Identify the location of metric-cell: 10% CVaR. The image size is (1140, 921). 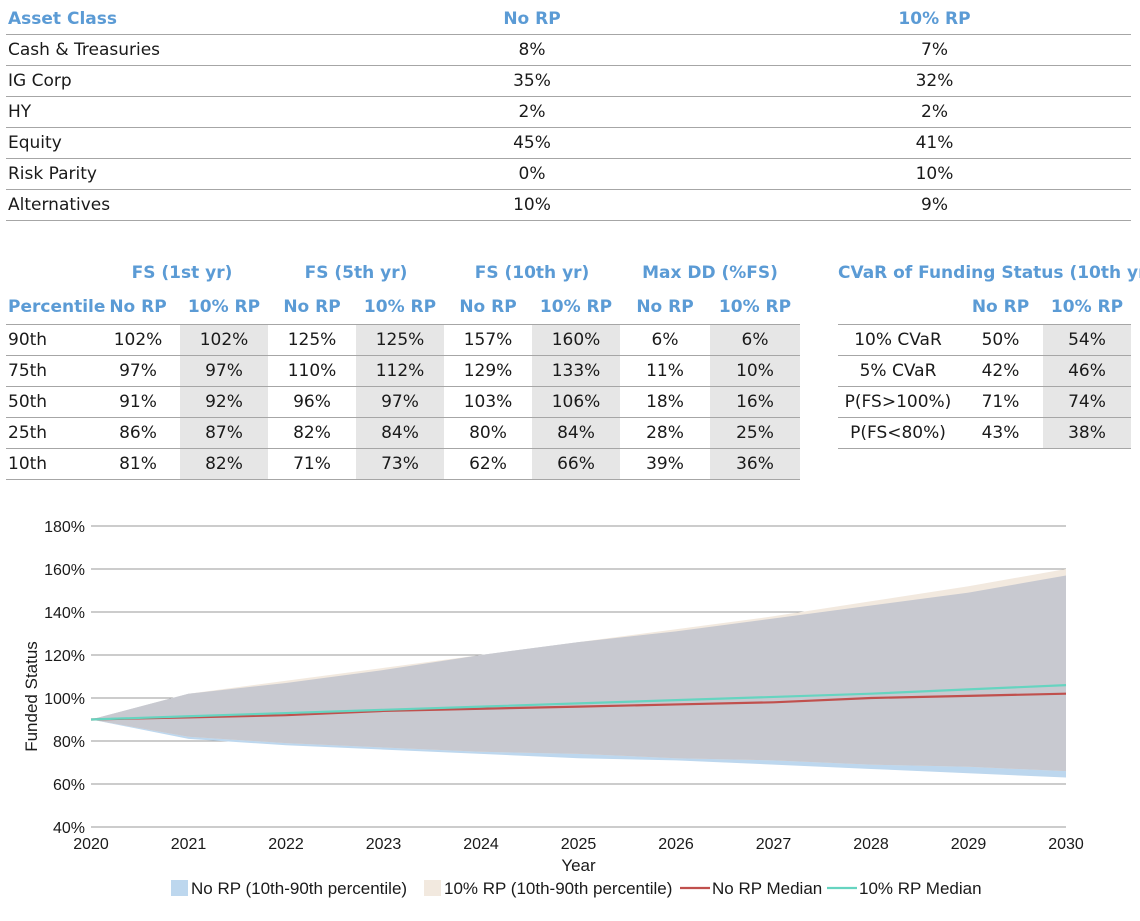
(898, 340).